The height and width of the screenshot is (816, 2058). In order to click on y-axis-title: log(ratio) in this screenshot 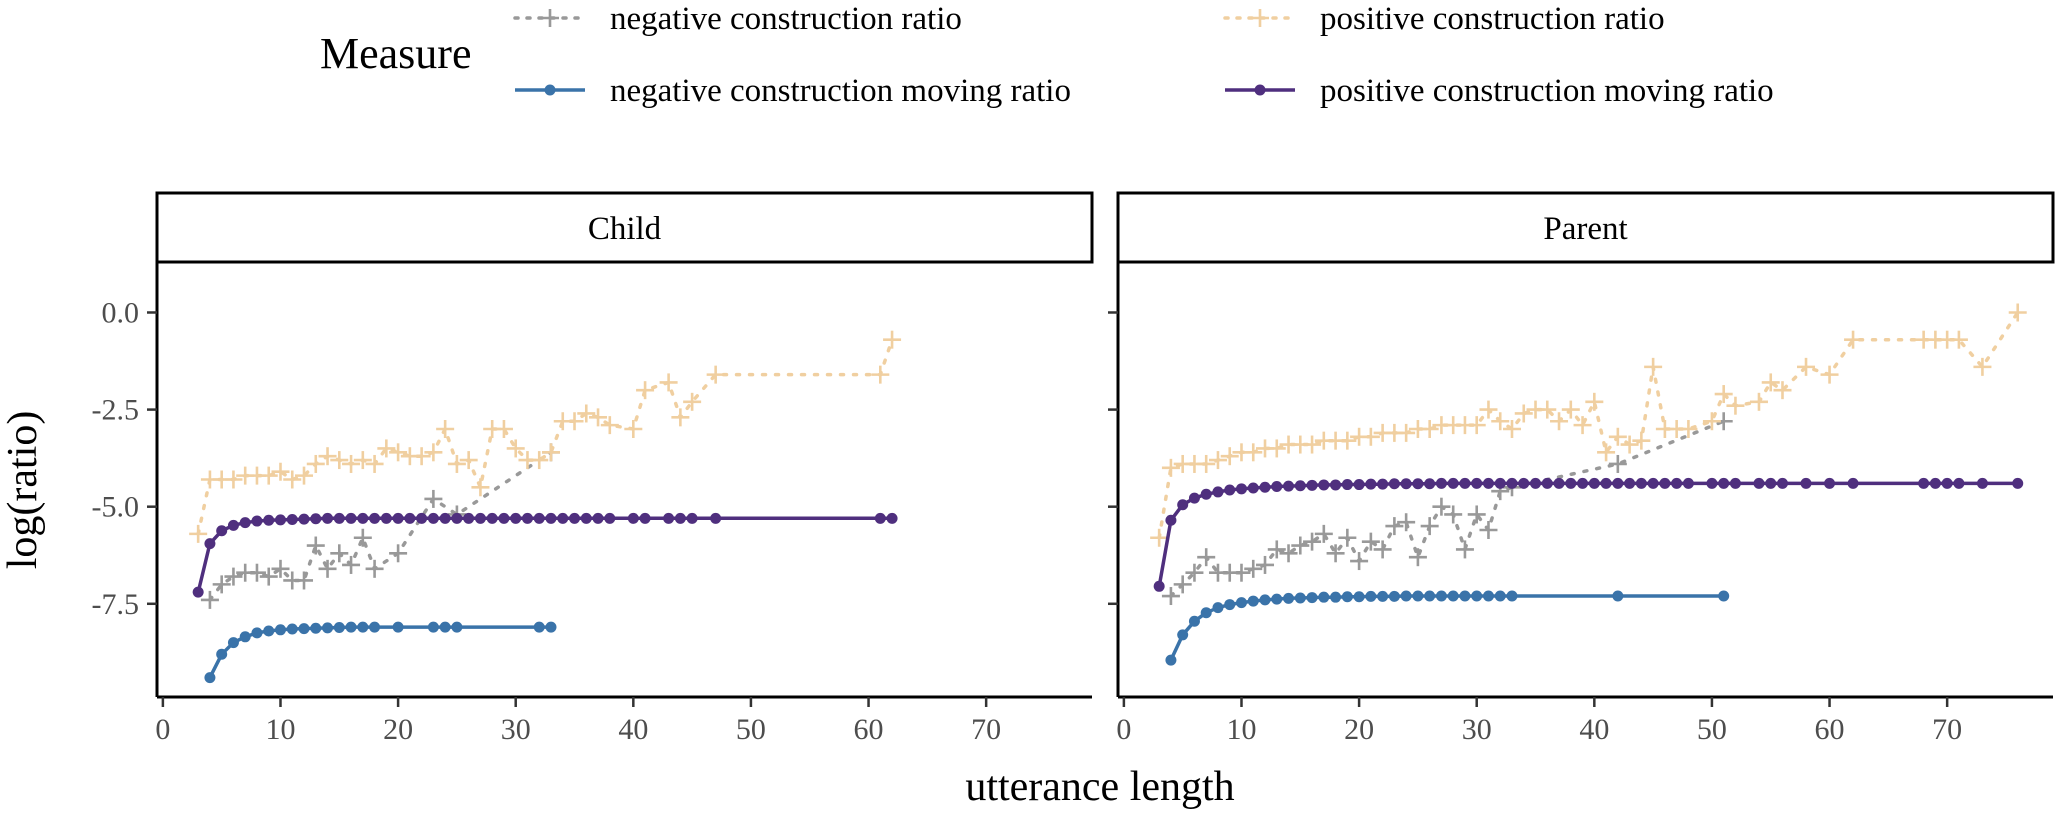, I will do `click(23, 490)`.